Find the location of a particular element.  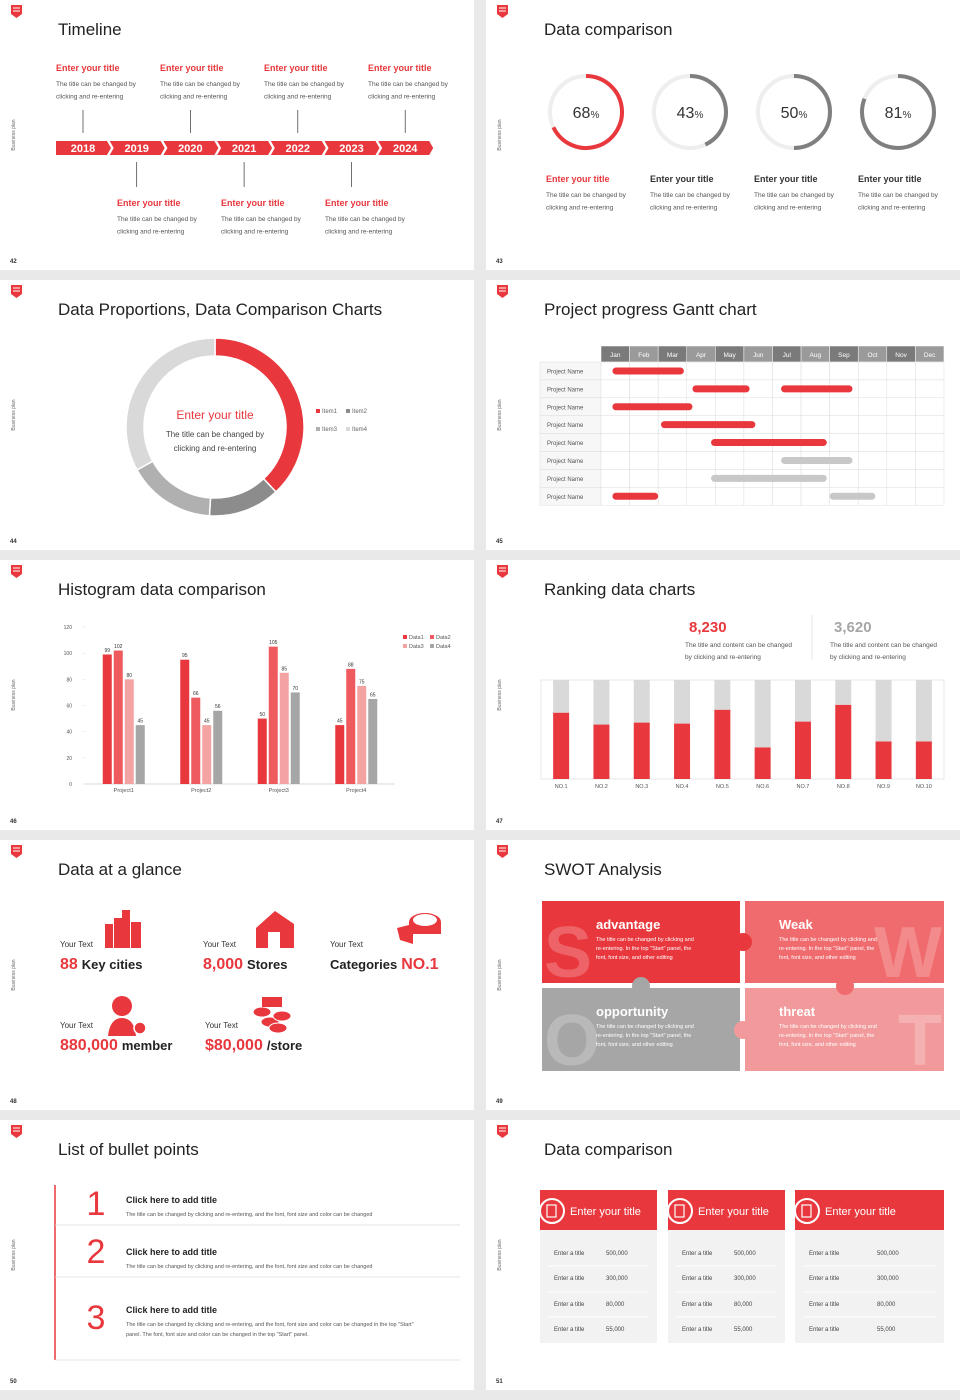

swot-title: Weak is located at coordinates (796, 924).